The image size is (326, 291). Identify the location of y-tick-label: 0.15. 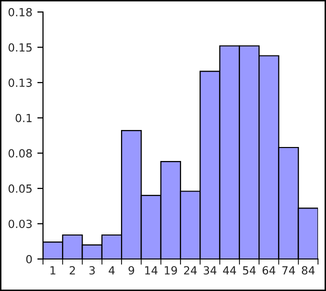
(20, 47).